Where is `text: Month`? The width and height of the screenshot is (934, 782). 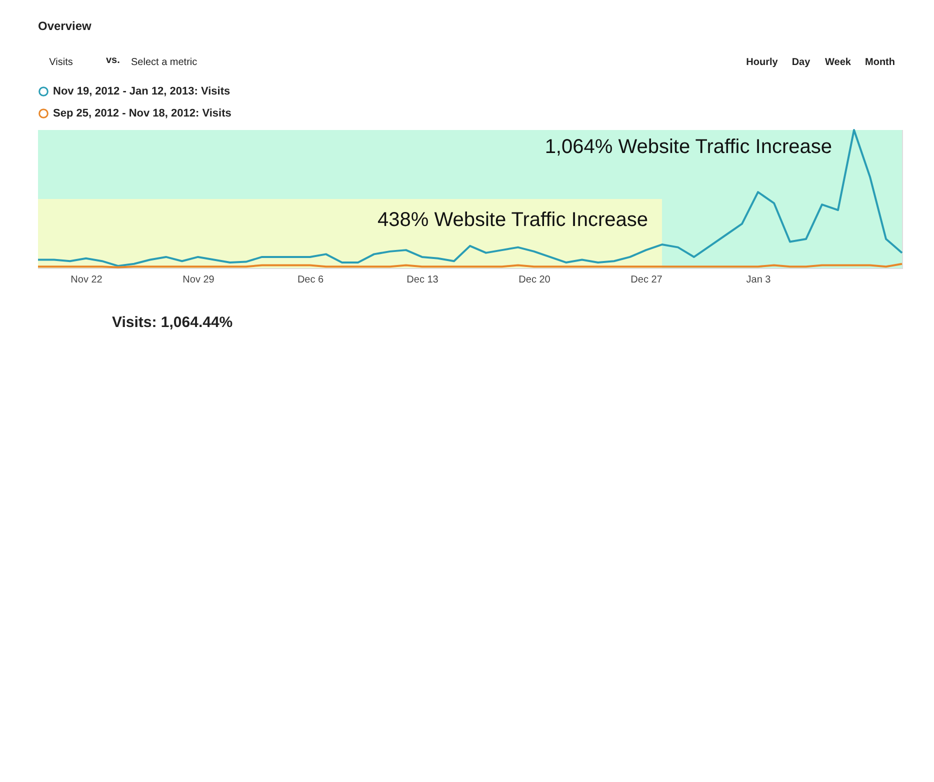
text: Month is located at coordinates (880, 62).